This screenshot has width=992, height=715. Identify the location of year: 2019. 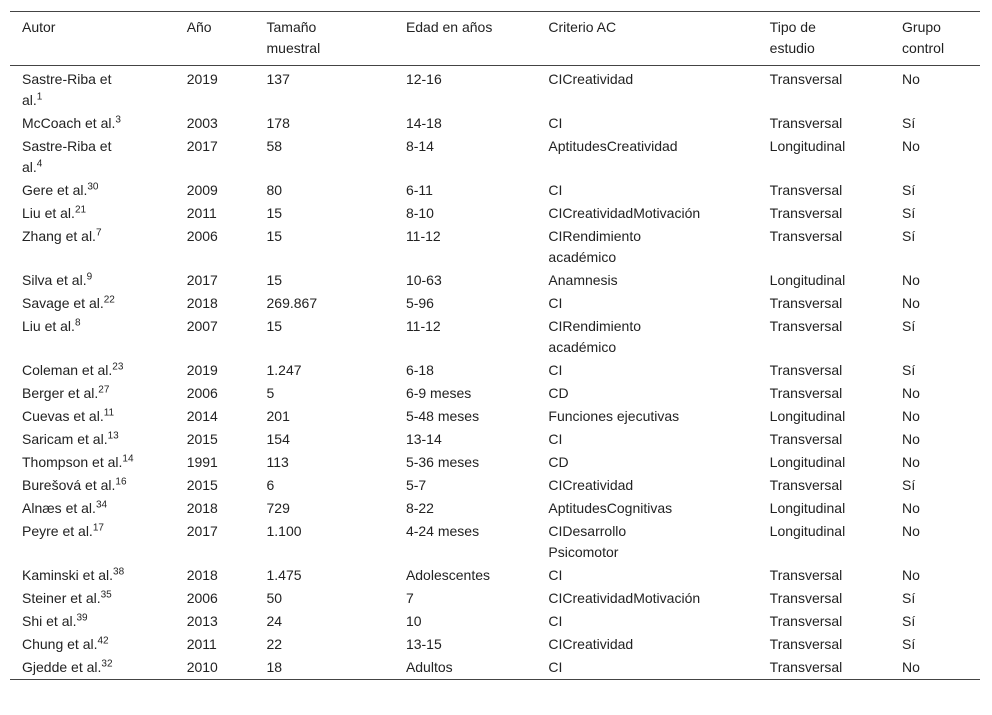
(202, 79).